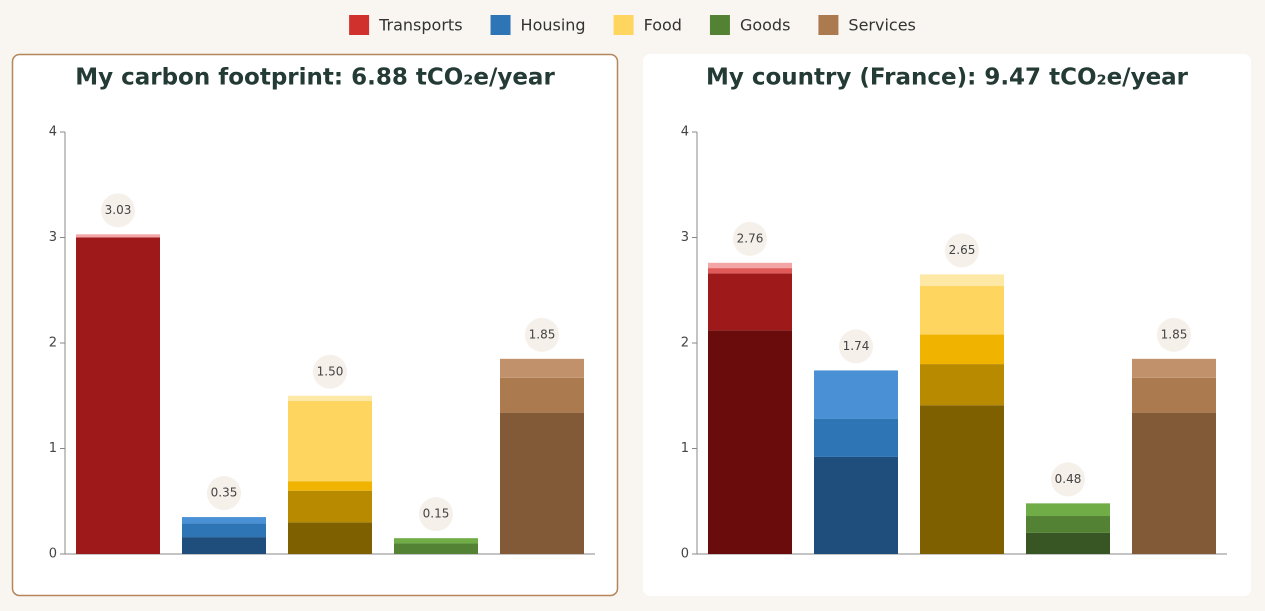 This screenshot has height=611, width=1265. I want to click on legend: Transports Housing Food Goods Services, so click(632, 25).